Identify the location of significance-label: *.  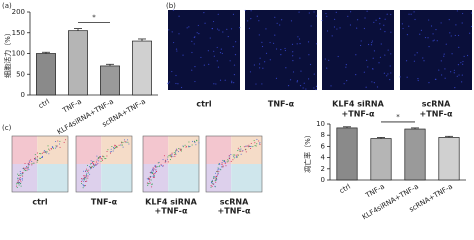
(398, 117).